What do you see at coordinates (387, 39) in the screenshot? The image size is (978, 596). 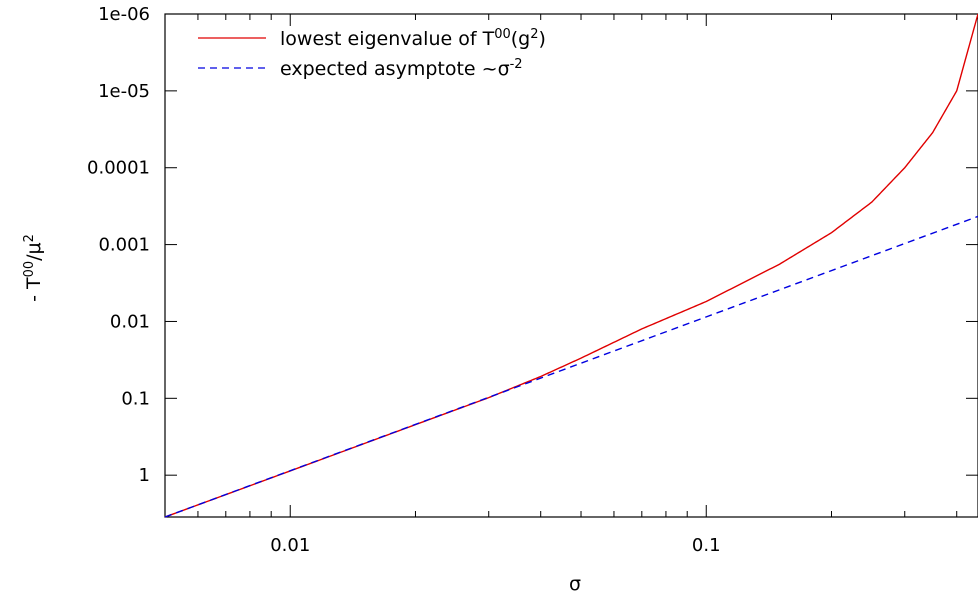 I see `legend-label-eigenvalue-text: lowest eigenvalue of T` at bounding box center [387, 39].